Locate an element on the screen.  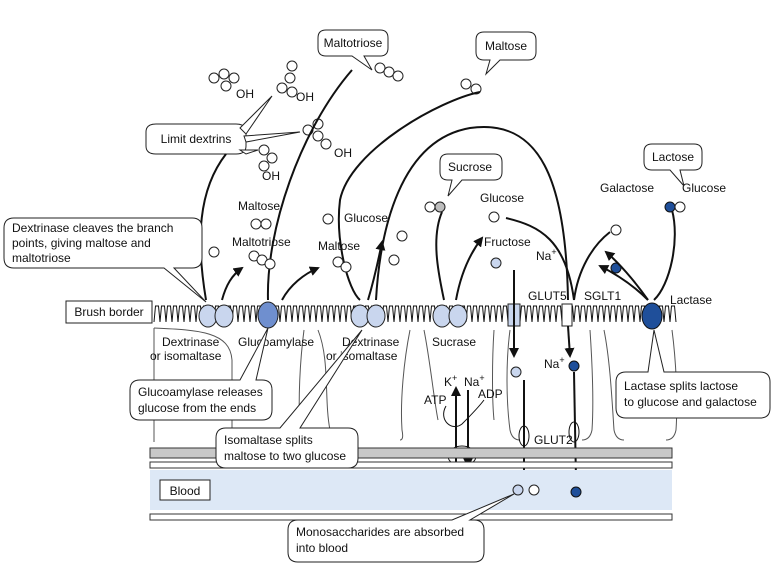
glut2-label: GLUT2 is located at coordinates (553, 440).